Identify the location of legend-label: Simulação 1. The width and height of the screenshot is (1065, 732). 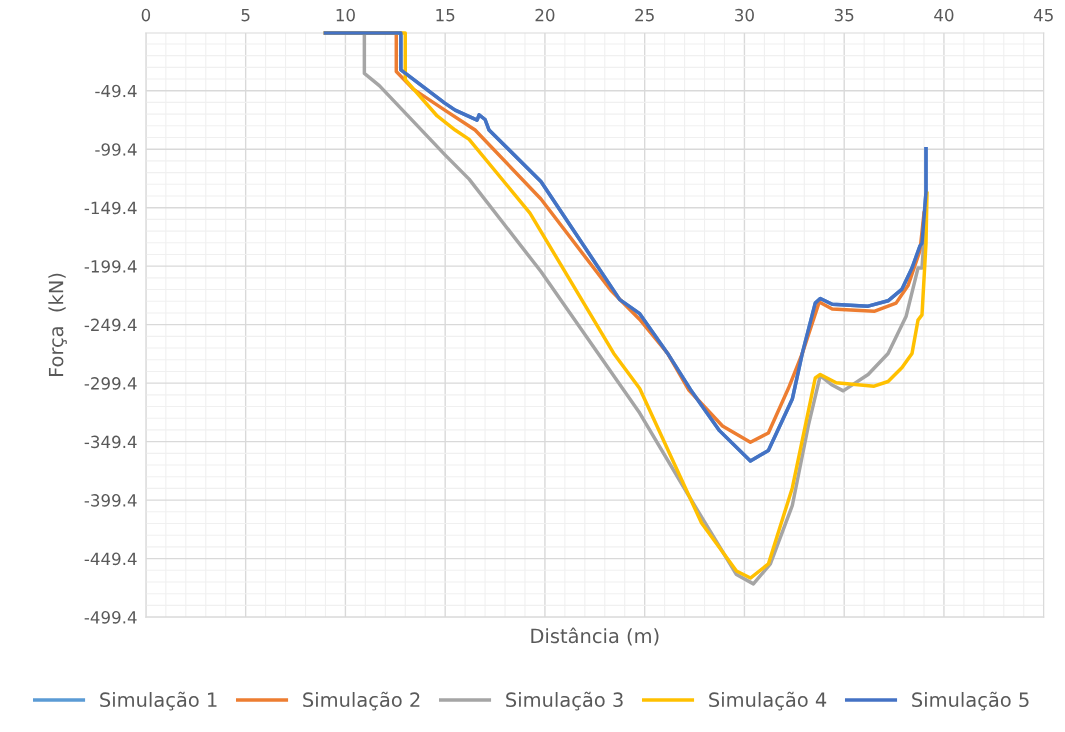
(158, 701).